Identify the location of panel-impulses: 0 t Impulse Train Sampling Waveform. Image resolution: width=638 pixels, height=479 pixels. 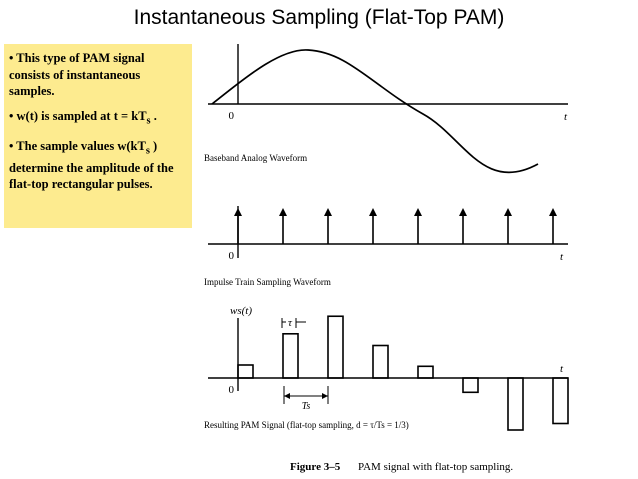
(386, 246).